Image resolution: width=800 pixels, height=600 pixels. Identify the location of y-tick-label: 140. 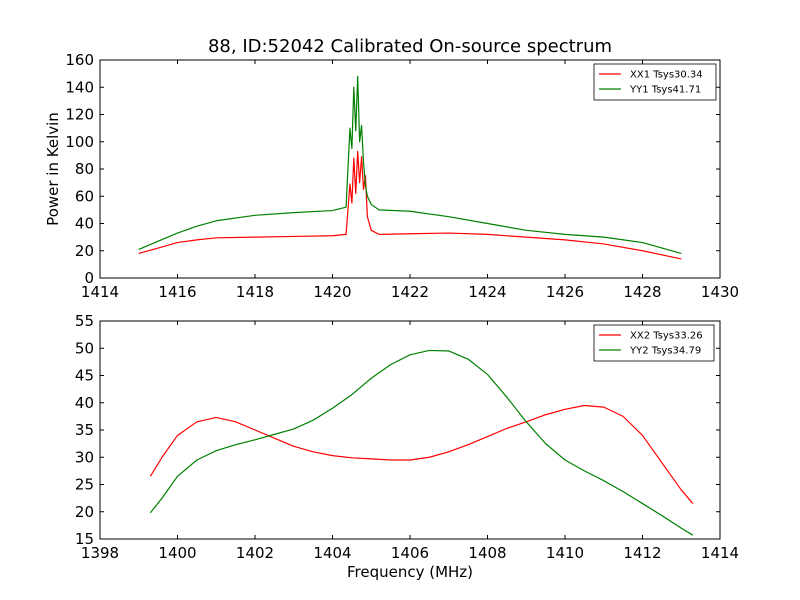
(79, 87).